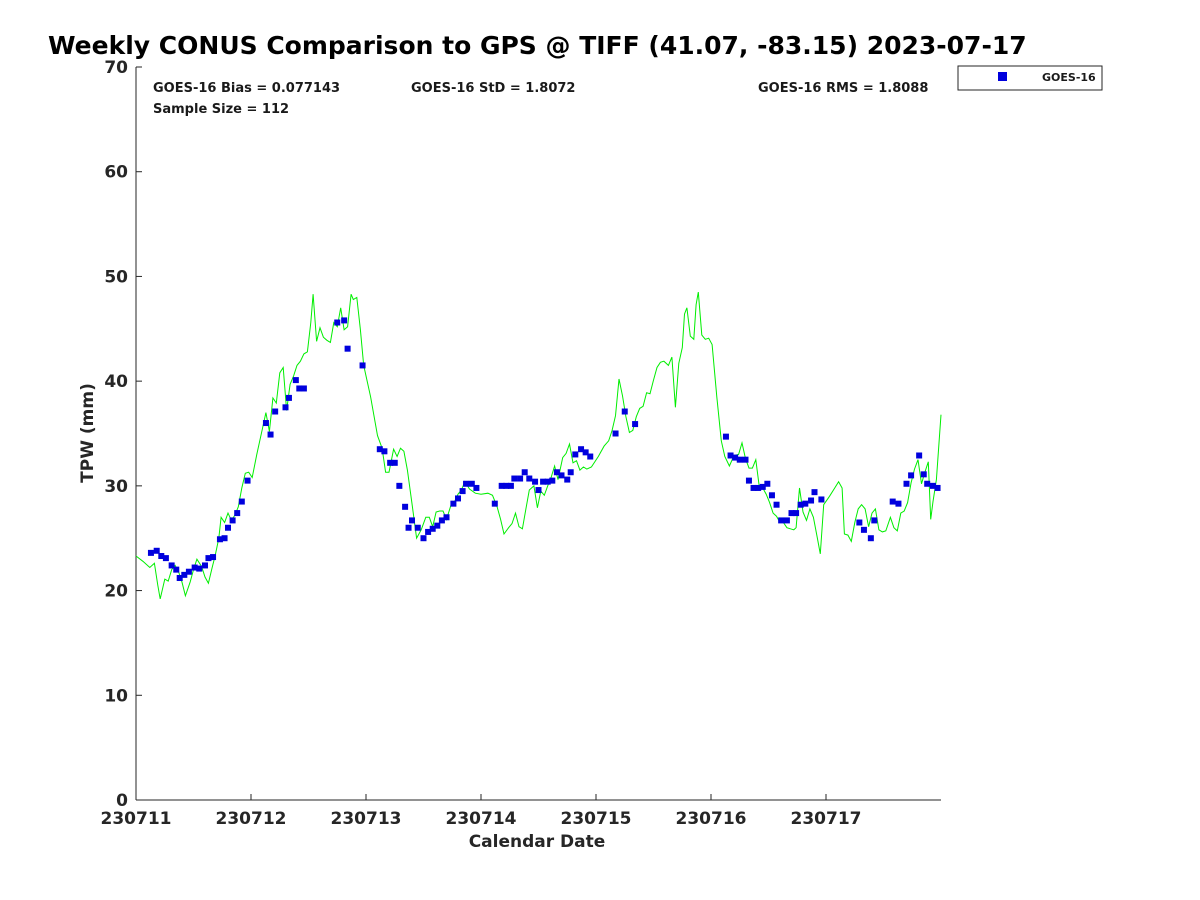 The width and height of the screenshot is (1200, 900). Describe the element at coordinates (122, 801) in the screenshot. I see `y-tick-label: 0` at that location.